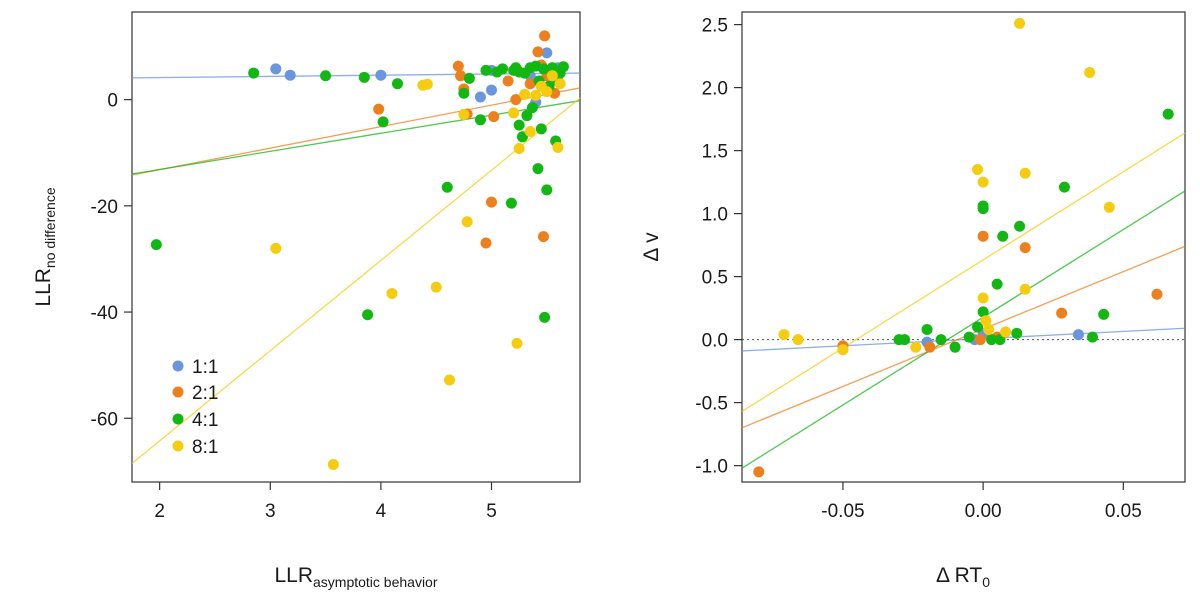 The width and height of the screenshot is (1200, 606). What do you see at coordinates (491, 511) in the screenshot?
I see `left-x-tick-label: 5` at bounding box center [491, 511].